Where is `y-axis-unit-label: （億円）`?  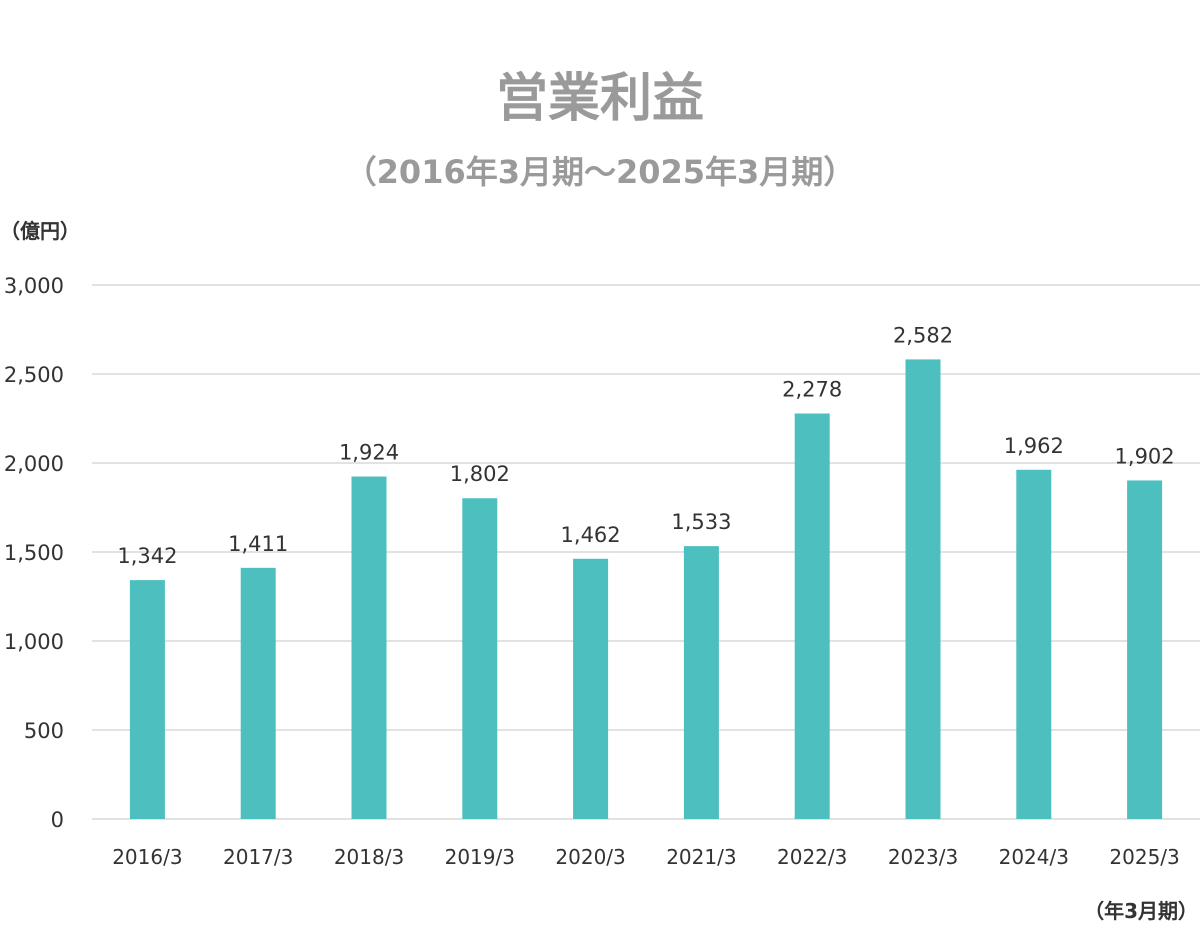
y-axis-unit-label: （億円） is located at coordinates (40, 231).